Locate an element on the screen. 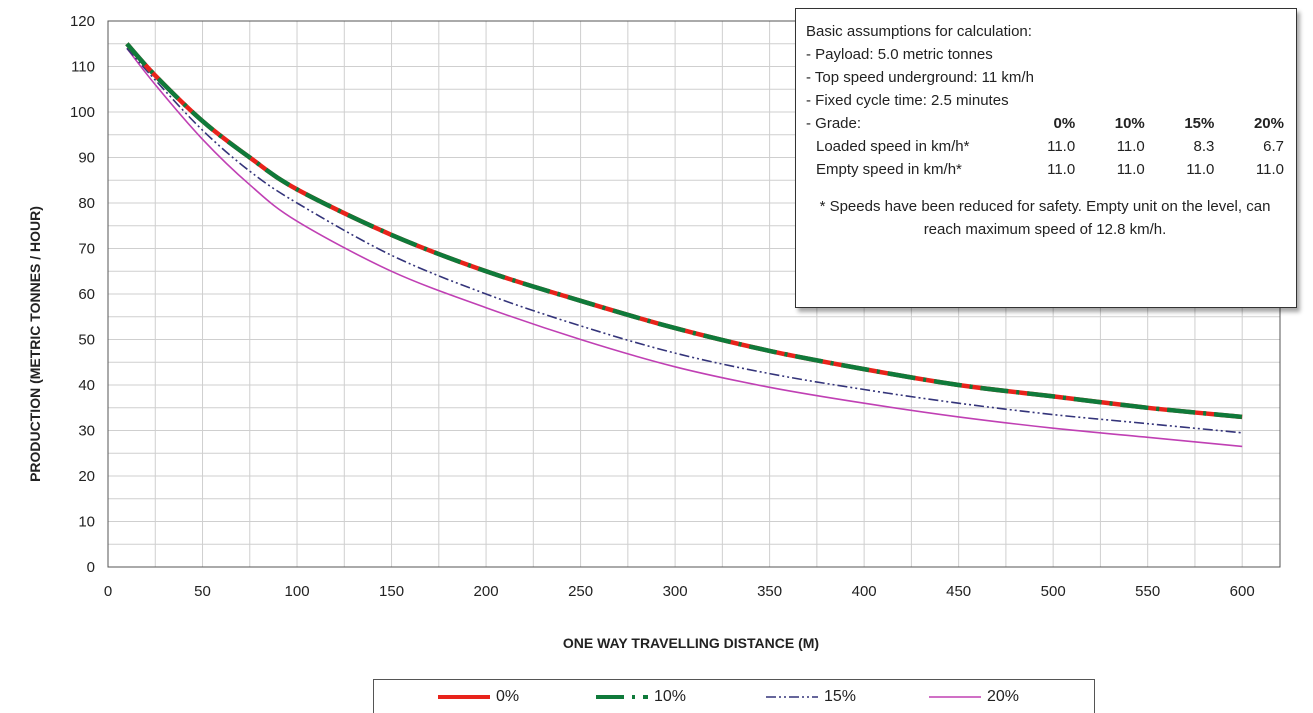 The image size is (1313, 713). y-tick-label: 50 is located at coordinates (86, 340).